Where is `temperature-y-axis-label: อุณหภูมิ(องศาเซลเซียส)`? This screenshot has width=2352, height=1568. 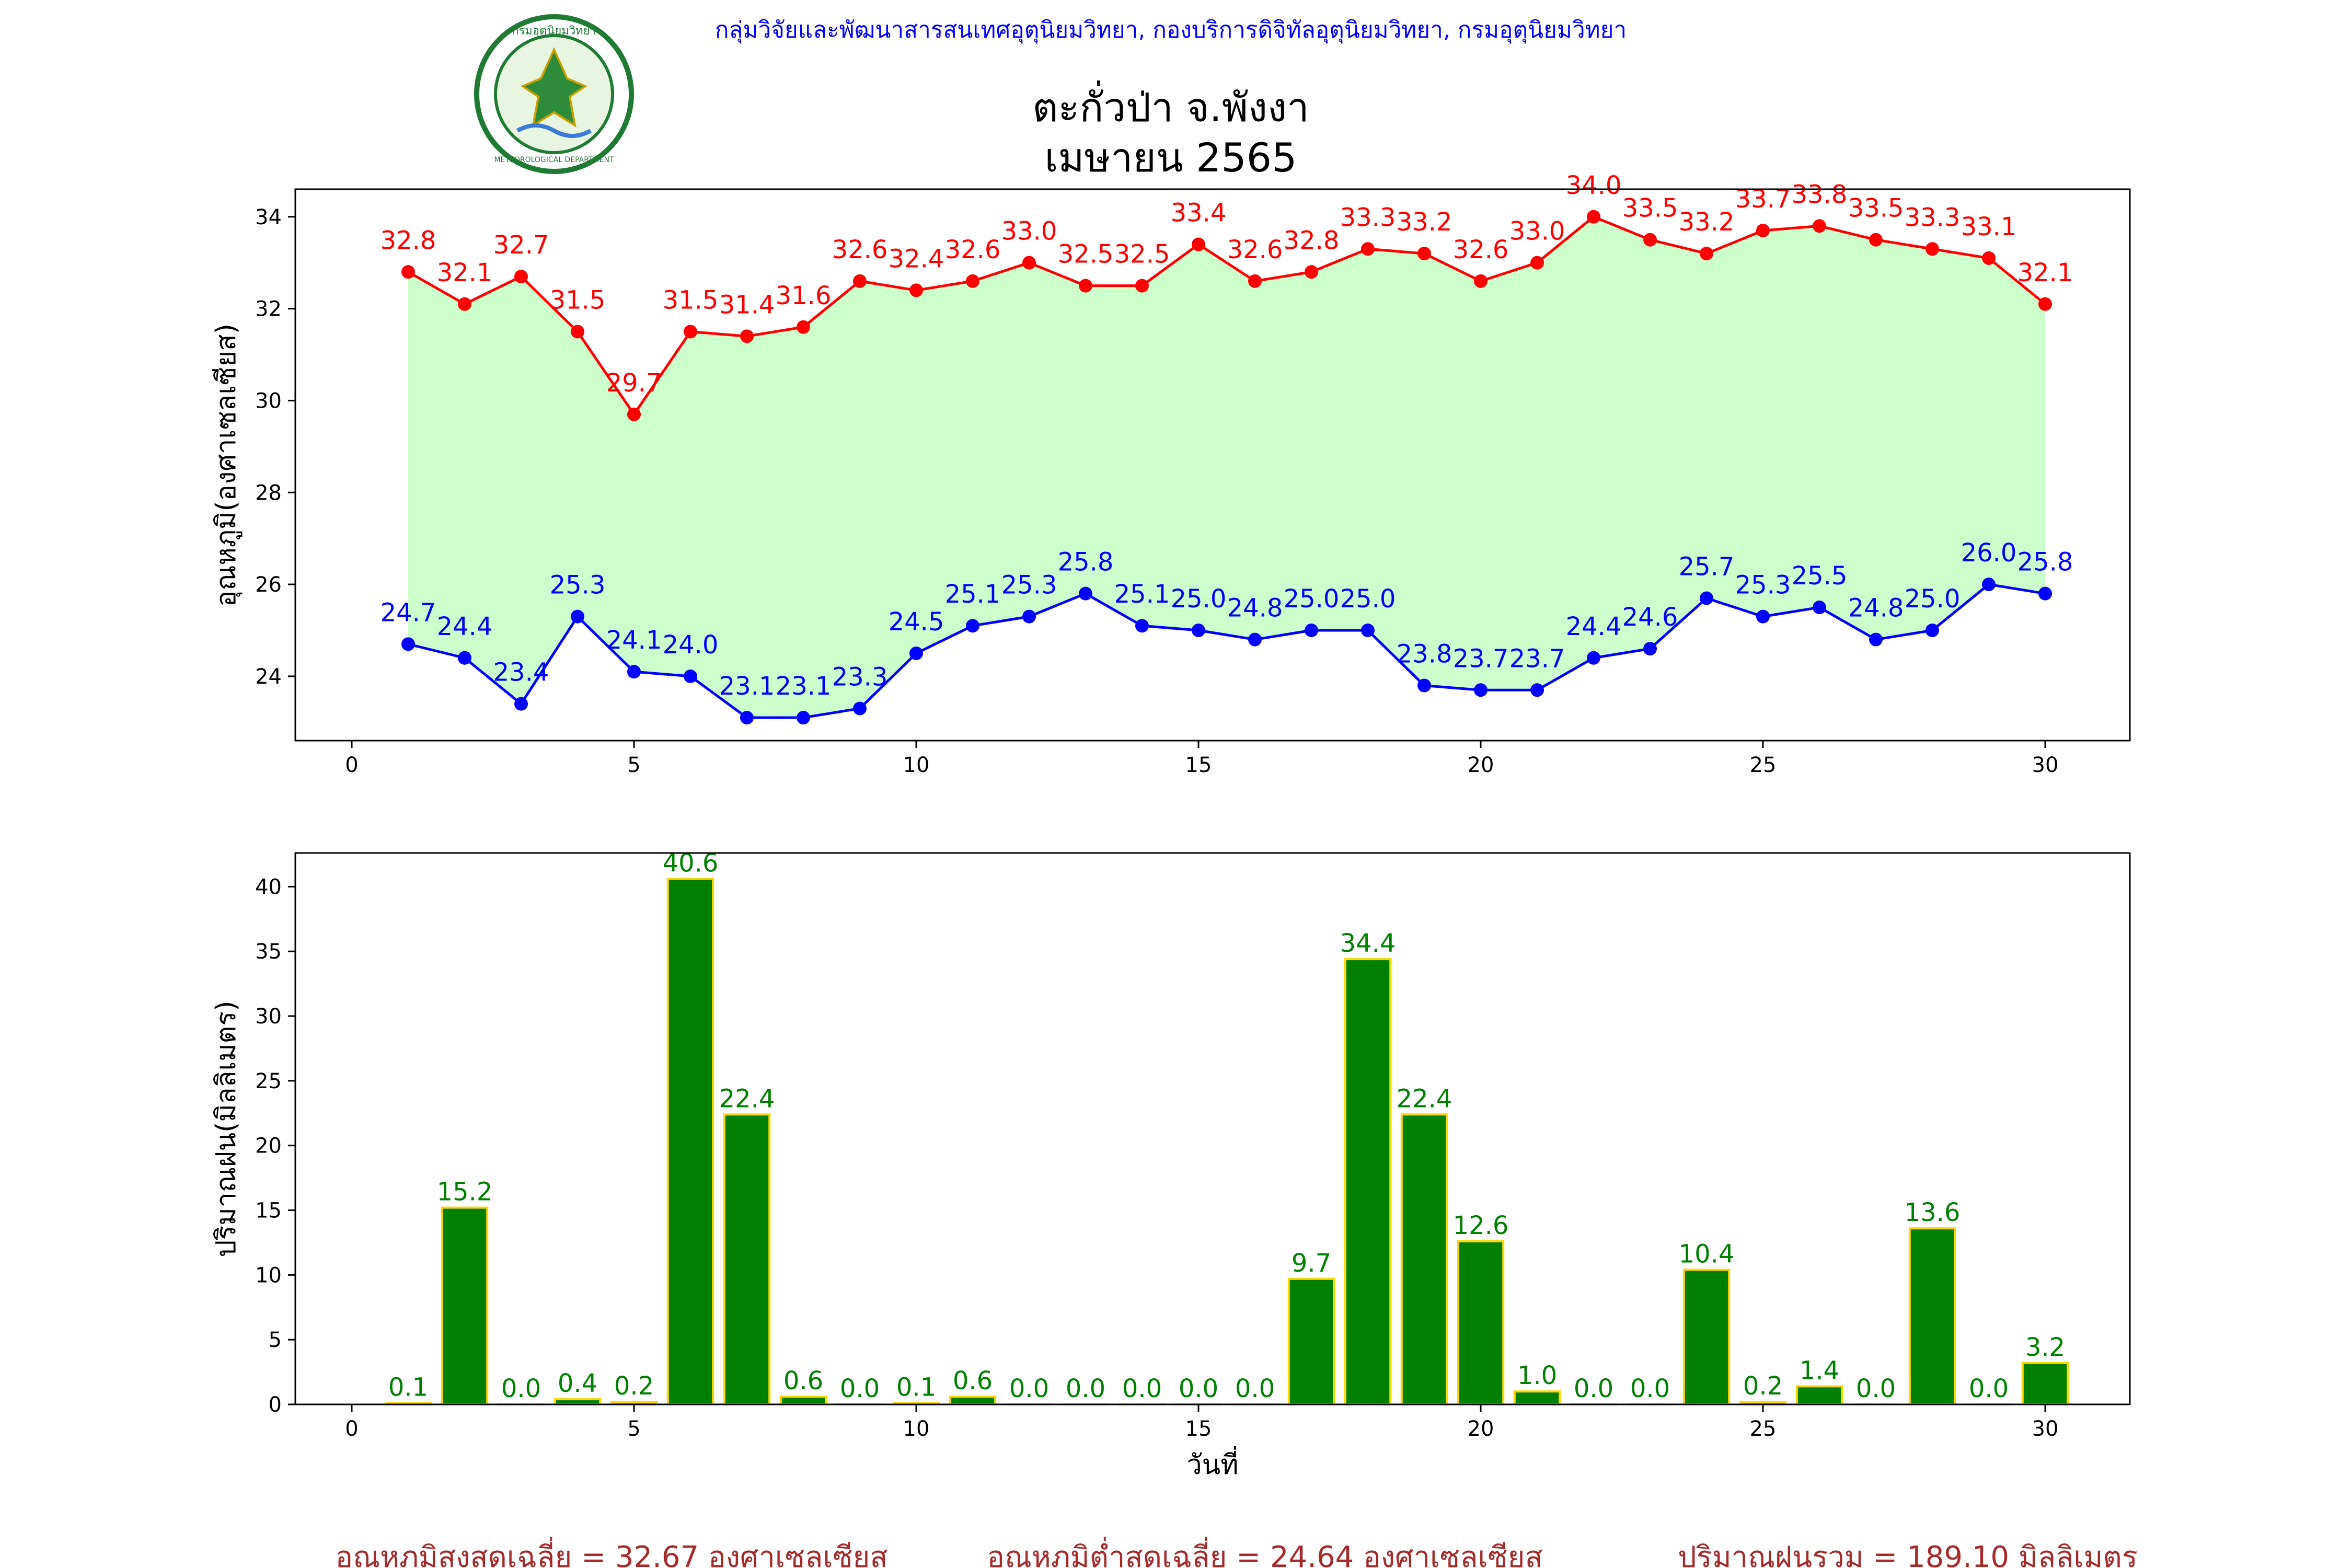
temperature-y-axis-label: อุณหภูมิ(องศาเซลเซียส) is located at coordinates (227, 465).